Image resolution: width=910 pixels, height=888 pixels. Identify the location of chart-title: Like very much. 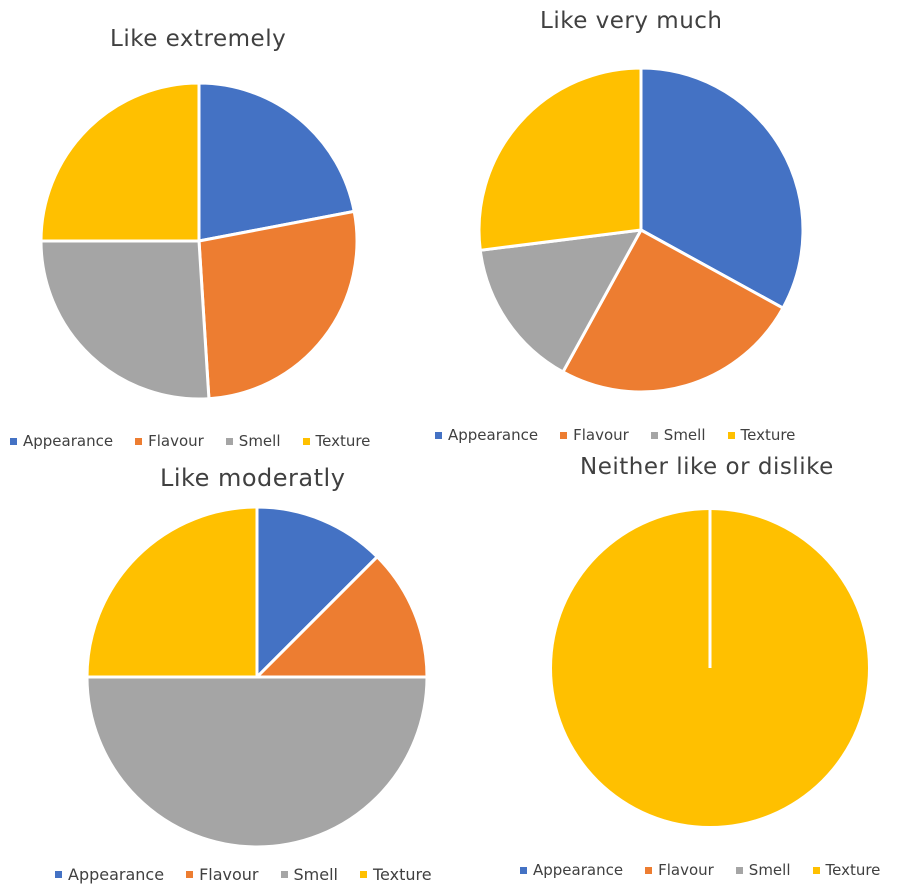
(631, 21).